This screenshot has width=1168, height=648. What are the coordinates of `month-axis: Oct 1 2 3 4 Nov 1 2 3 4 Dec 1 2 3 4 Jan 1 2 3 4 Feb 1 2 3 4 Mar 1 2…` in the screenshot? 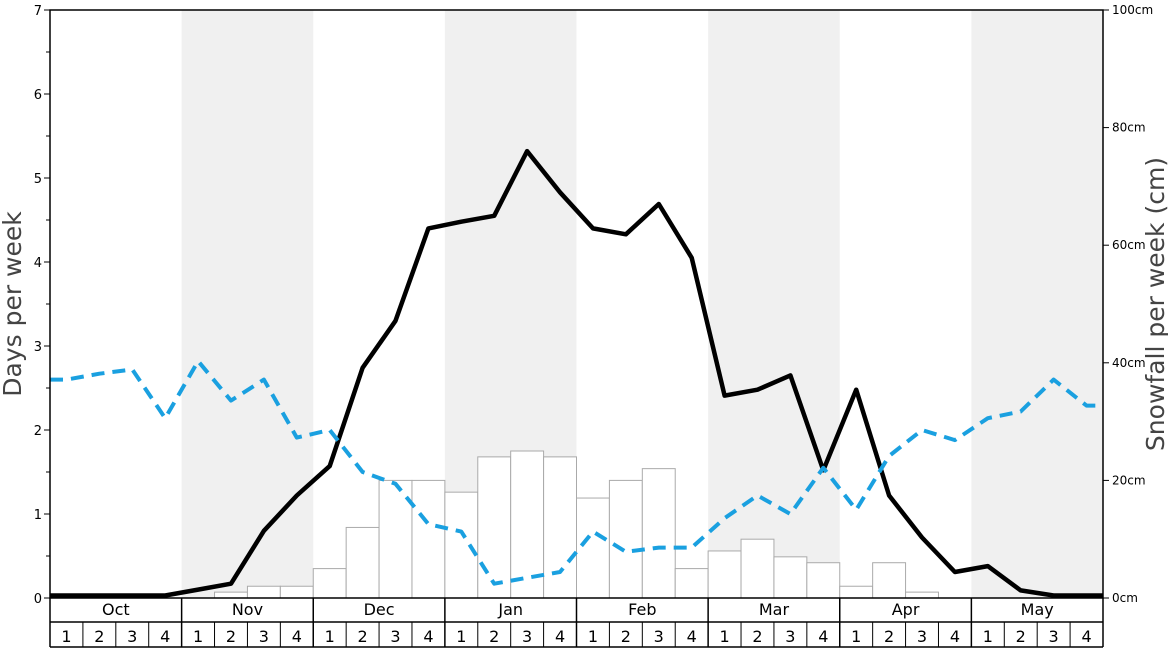 It's located at (576, 623).